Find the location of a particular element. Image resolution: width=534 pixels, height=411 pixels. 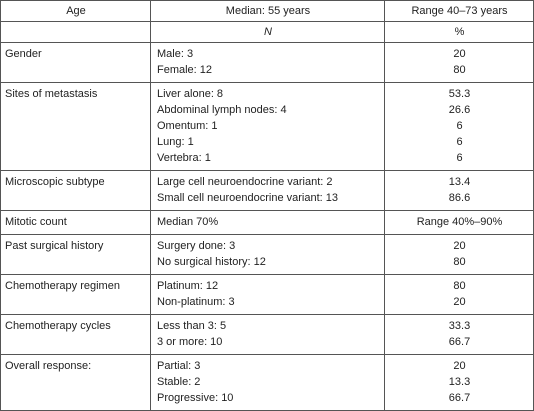

row-item: Median 70% is located at coordinates (188, 222).